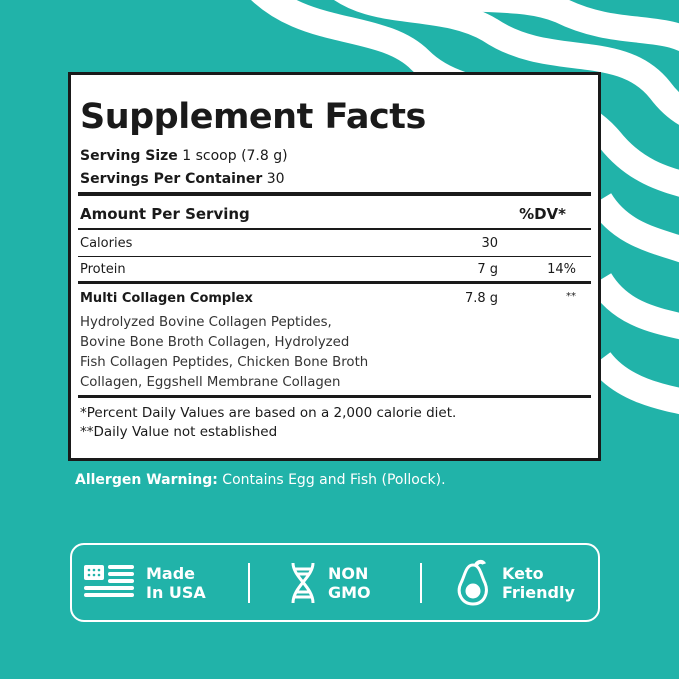 This screenshot has height=679, width=679. Describe the element at coordinates (328, 269) in the screenshot. I see `nutrient-row: Protein 7 g 14%` at that location.